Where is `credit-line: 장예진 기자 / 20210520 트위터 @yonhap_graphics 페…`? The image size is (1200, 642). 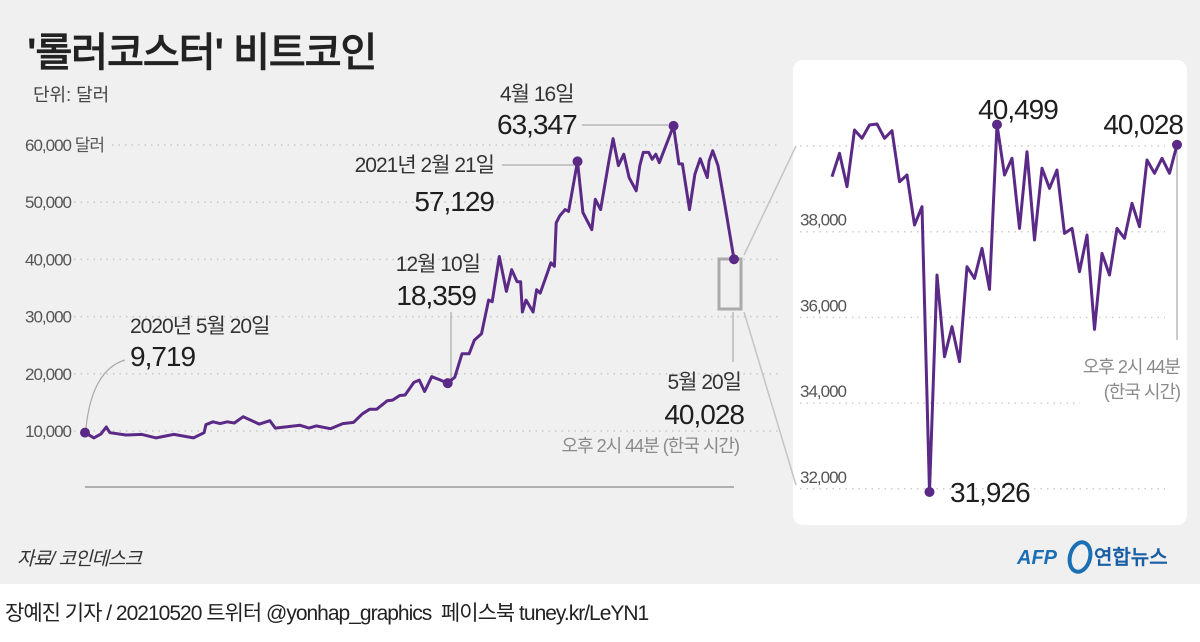
credit-line: 장예진 기자 / 20210520 트위터 @yonhap_graphics 페… is located at coordinates (327, 613).